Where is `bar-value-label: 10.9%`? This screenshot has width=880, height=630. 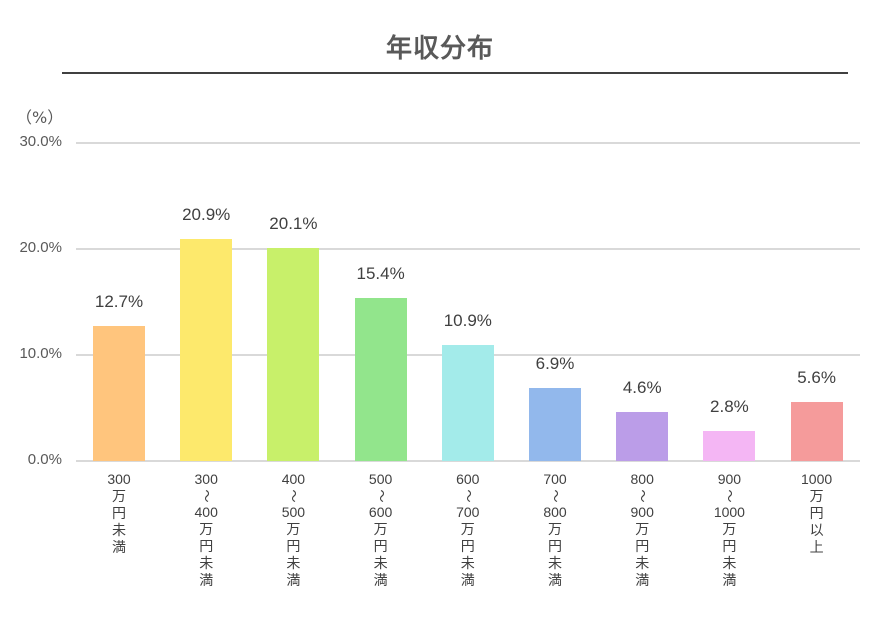
bar-value-label: 10.9% is located at coordinates (467, 321).